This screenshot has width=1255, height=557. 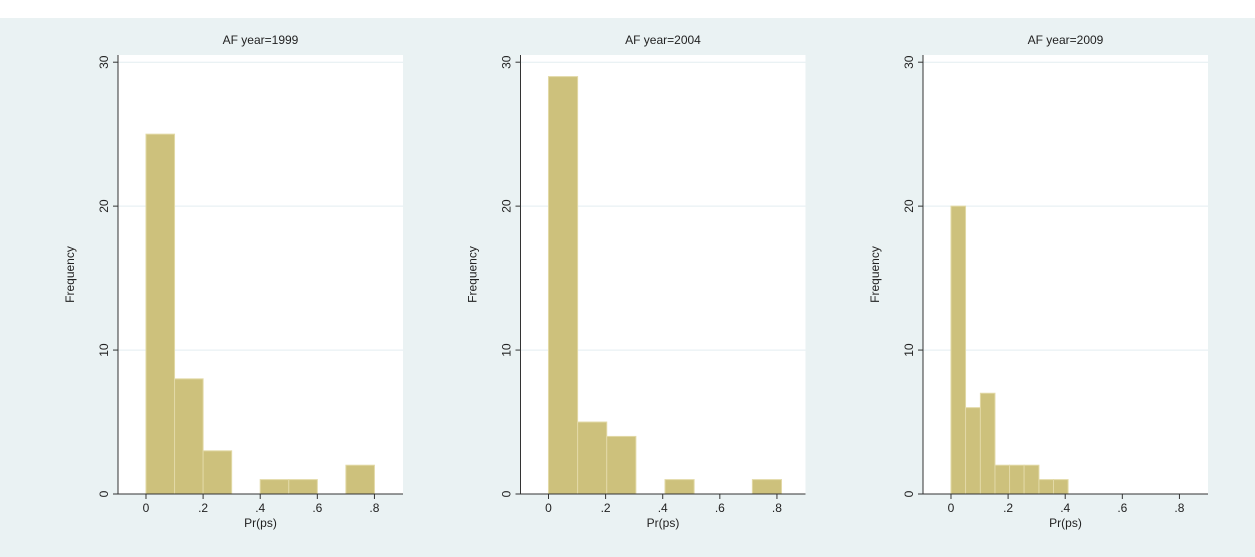 What do you see at coordinates (663, 40) in the screenshot?
I see `chart-title: AF year=2004` at bounding box center [663, 40].